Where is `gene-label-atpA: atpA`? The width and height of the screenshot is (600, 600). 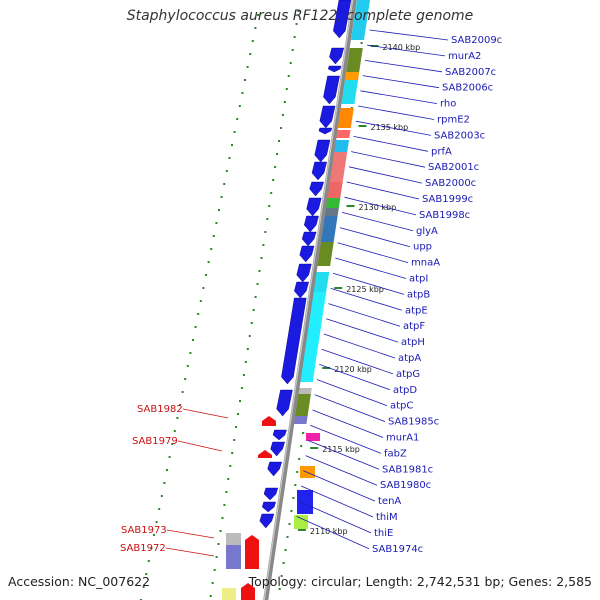 gene-label-atpA: atpA is located at coordinates (409, 358).